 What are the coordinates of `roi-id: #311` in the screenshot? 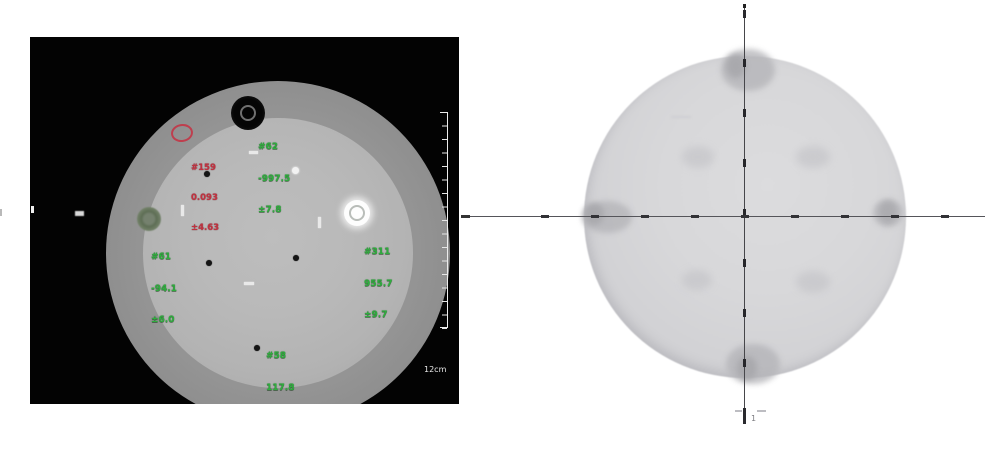 It's located at (377, 252).